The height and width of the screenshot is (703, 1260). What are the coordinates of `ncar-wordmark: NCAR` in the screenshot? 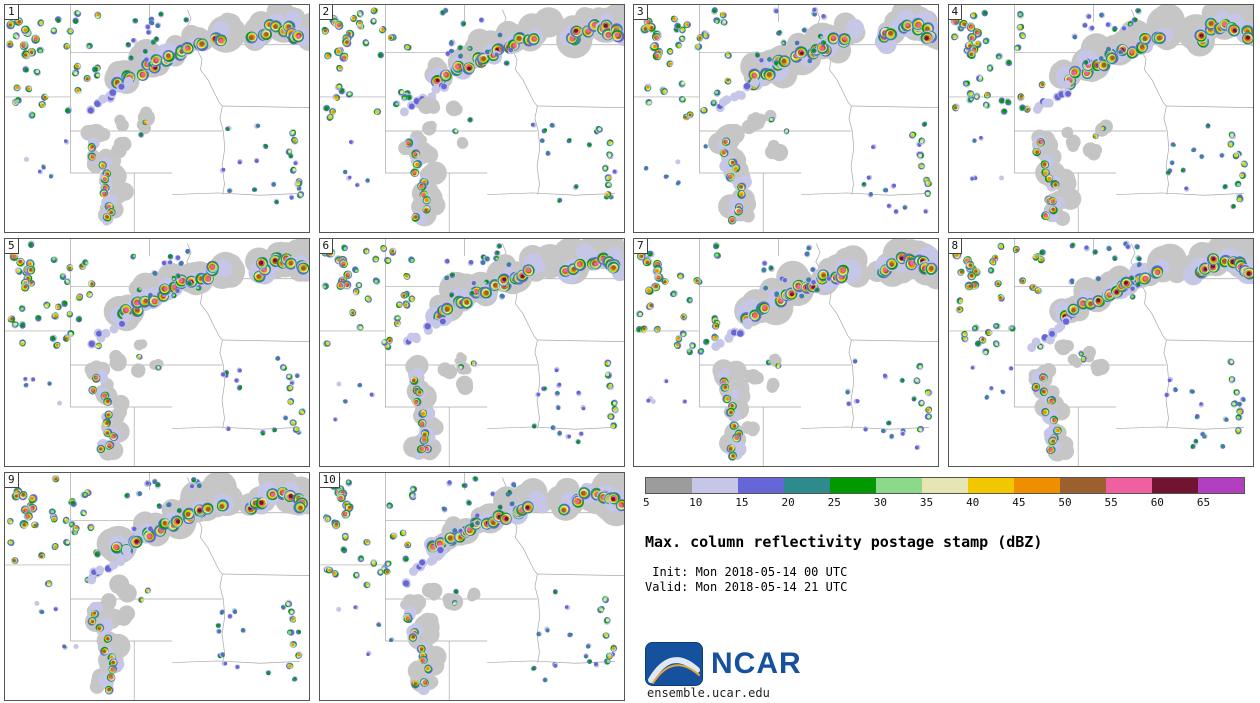 It's located at (756, 663).